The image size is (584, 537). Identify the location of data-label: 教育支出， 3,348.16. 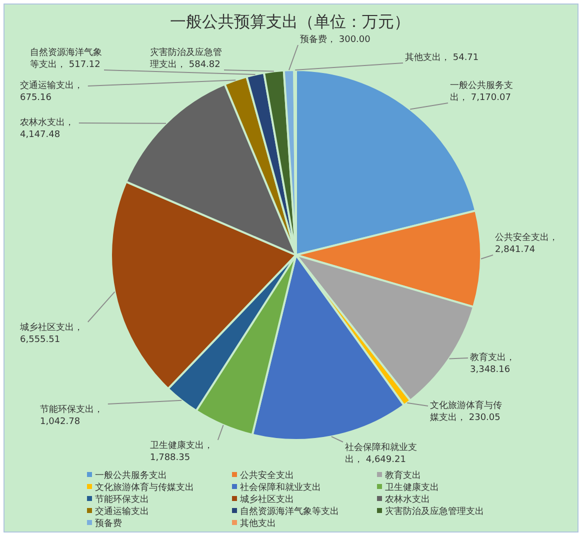
(494, 363).